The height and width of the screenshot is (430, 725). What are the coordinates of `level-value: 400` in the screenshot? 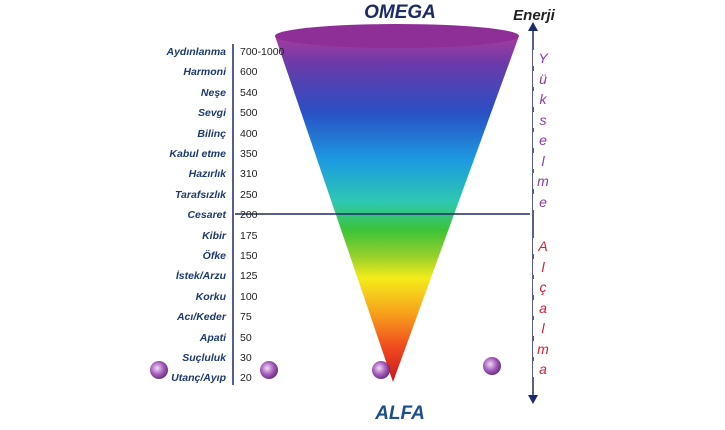 It's located at (249, 133).